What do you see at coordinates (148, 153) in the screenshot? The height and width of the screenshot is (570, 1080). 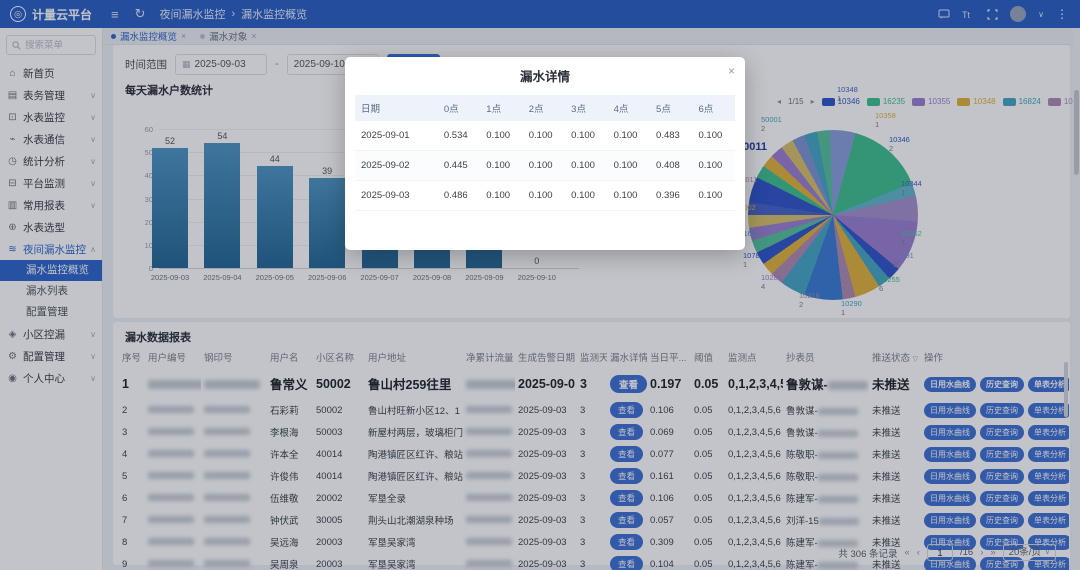 I see `y-axis-tick: 50` at bounding box center [148, 153].